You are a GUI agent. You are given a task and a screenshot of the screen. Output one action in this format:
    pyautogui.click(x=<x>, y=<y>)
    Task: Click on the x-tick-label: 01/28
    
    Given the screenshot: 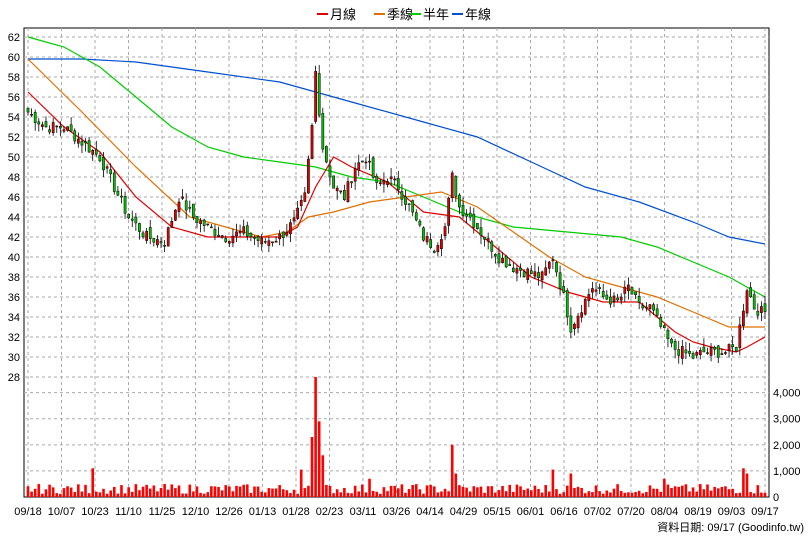 What is the action you would take?
    pyautogui.click(x=296, y=512)
    